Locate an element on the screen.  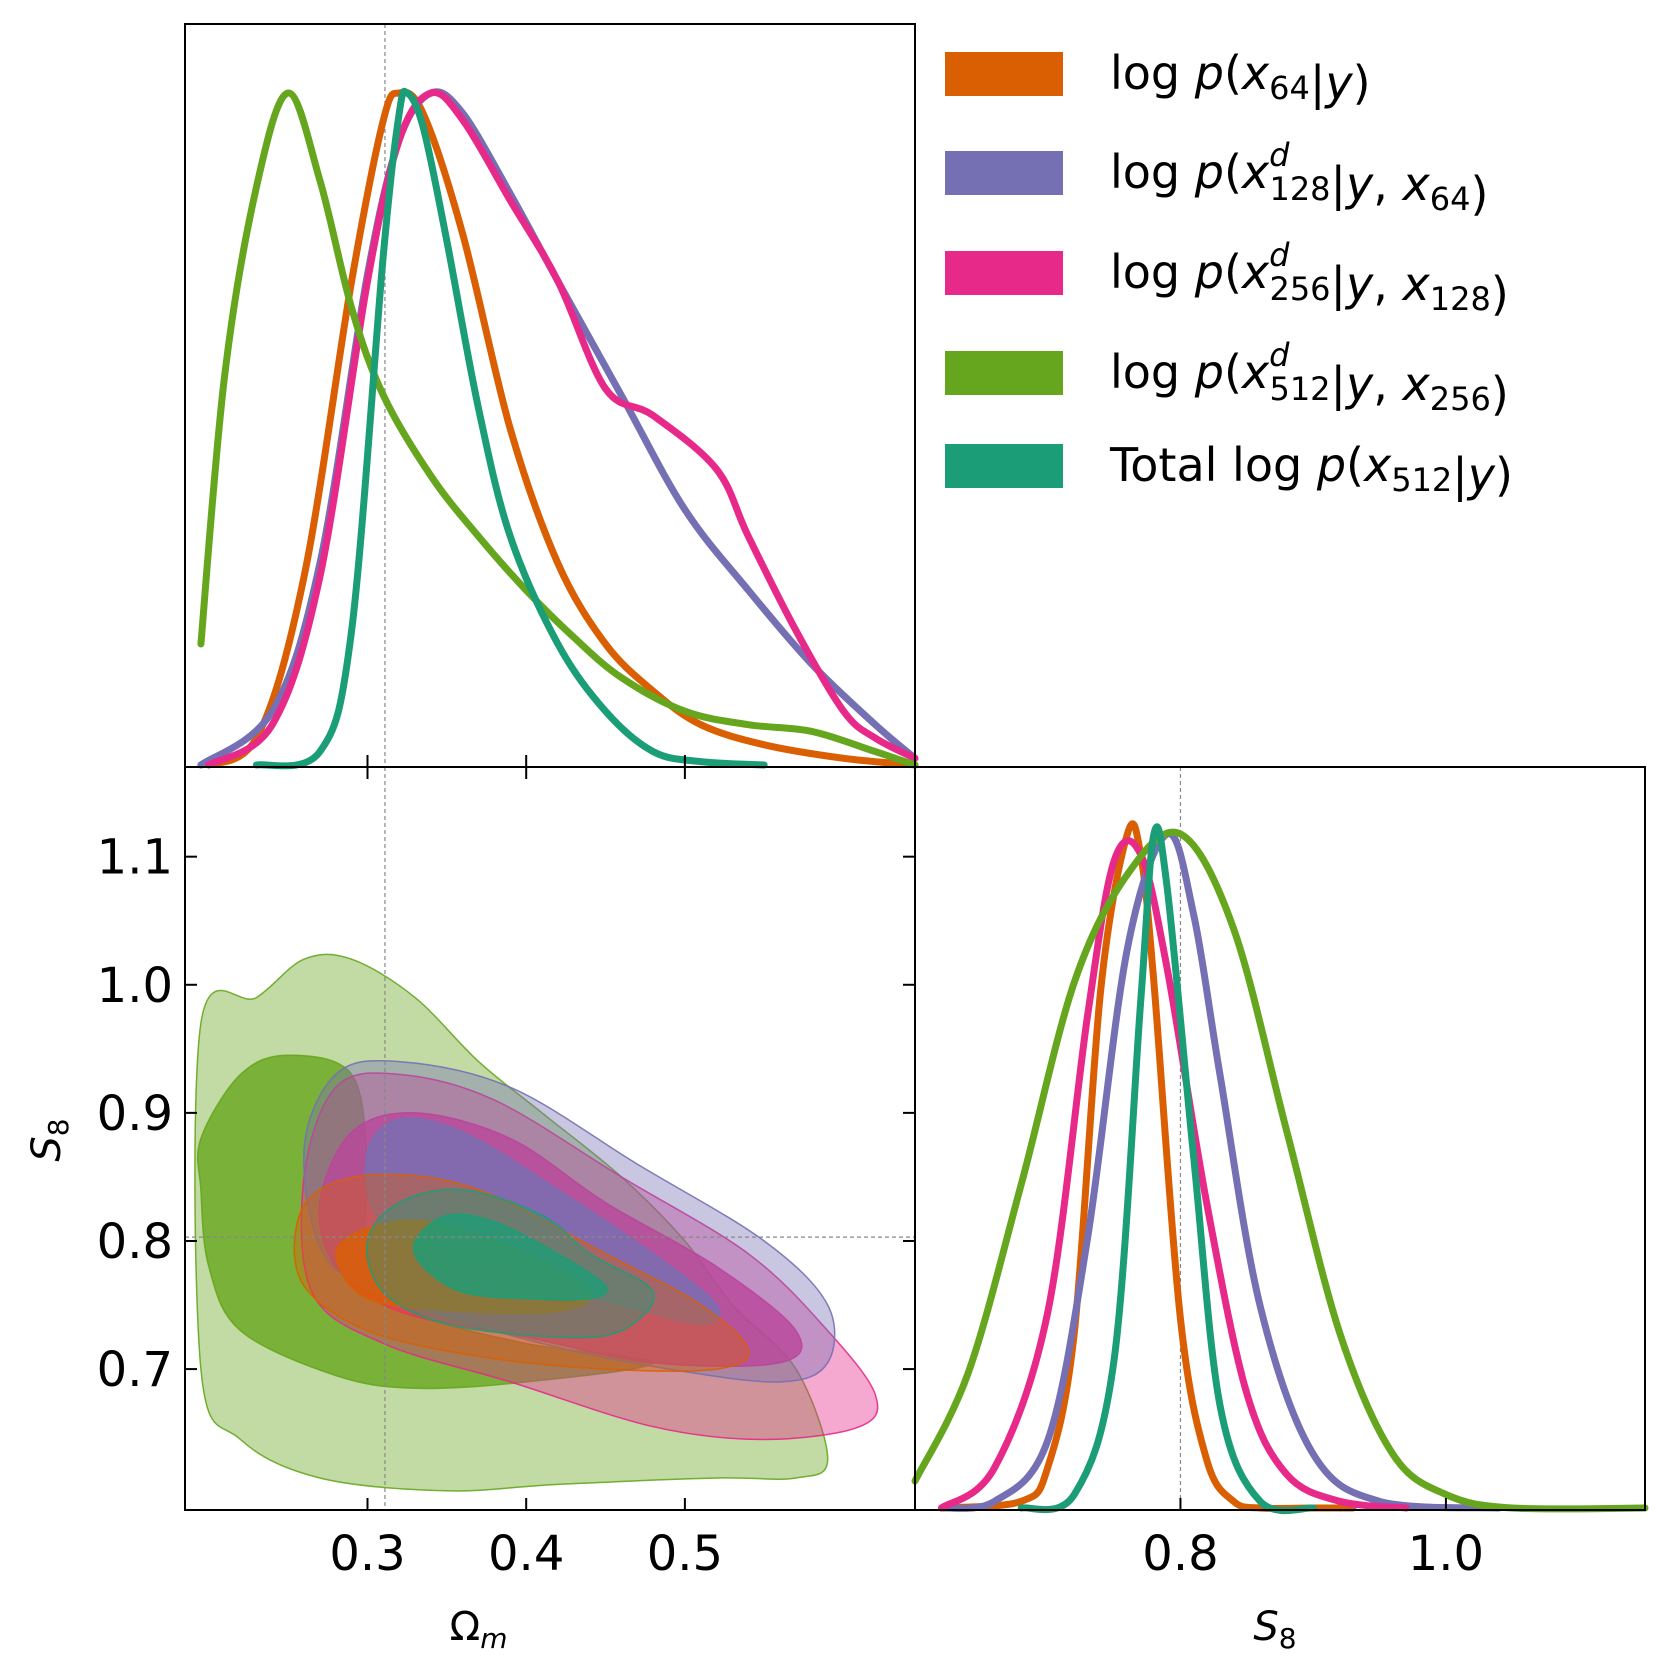
y-tick-label-3: 1.0 is located at coordinates (135, 986).